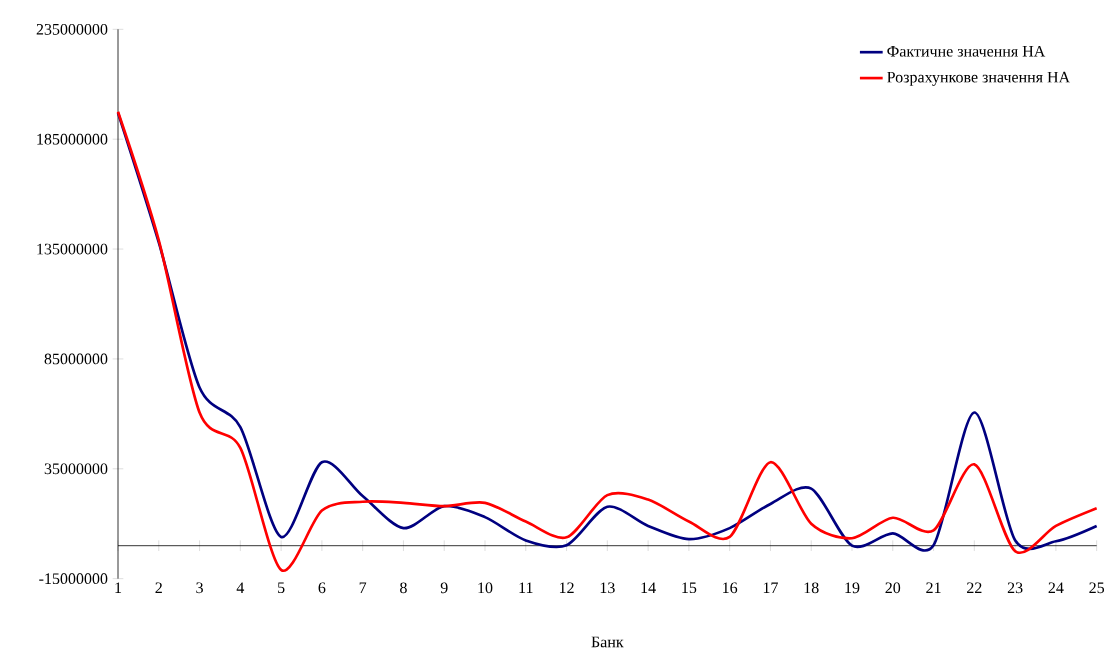 This screenshot has height=648, width=1107. Describe the element at coordinates (199, 588) in the screenshot. I see `x-tick-label: 3` at that location.